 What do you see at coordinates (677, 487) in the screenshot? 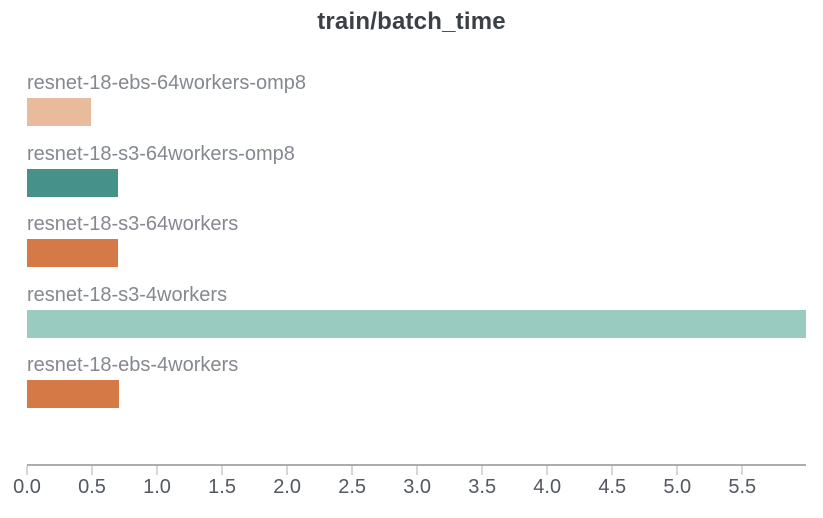
I see `x-tick-label: 5.0` at bounding box center [677, 487].